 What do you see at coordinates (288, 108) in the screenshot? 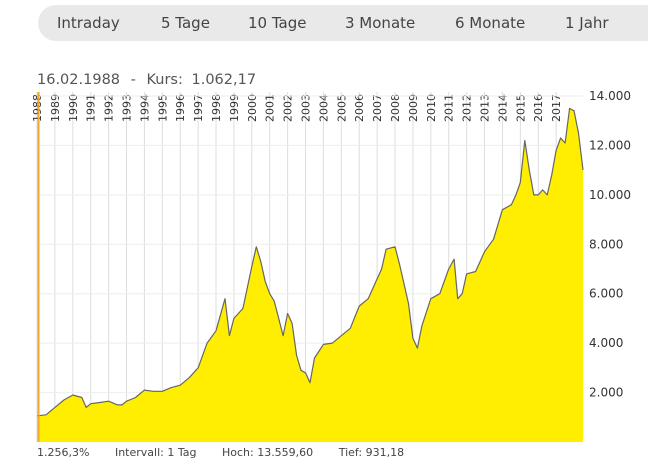
I see `year-tick-label: 2002` at bounding box center [288, 108].